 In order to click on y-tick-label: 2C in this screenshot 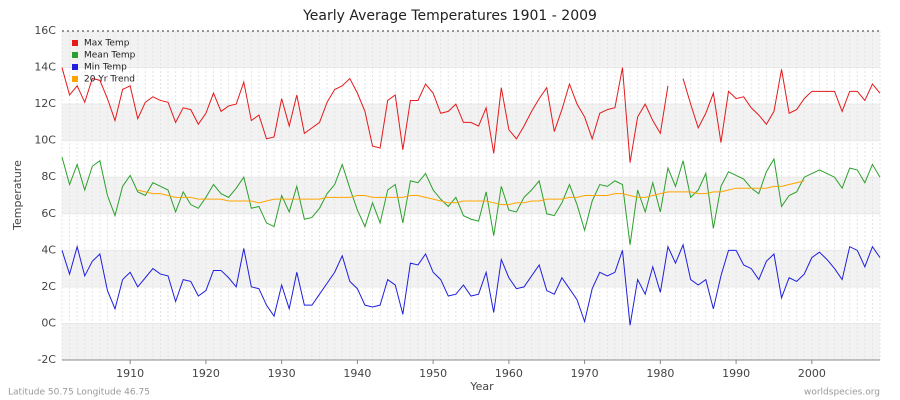, I will do `click(48, 286)`.